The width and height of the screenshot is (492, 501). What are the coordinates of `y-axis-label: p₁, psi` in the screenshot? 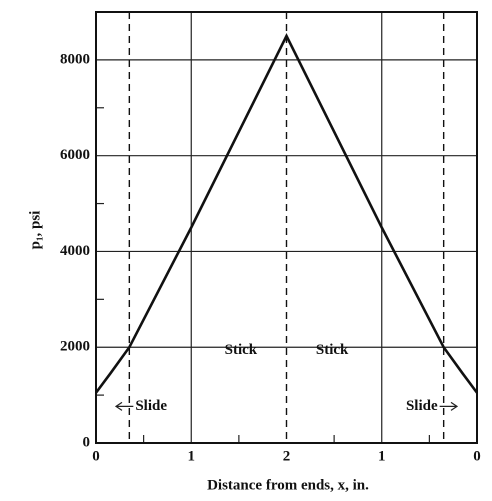 It's located at (35, 230).